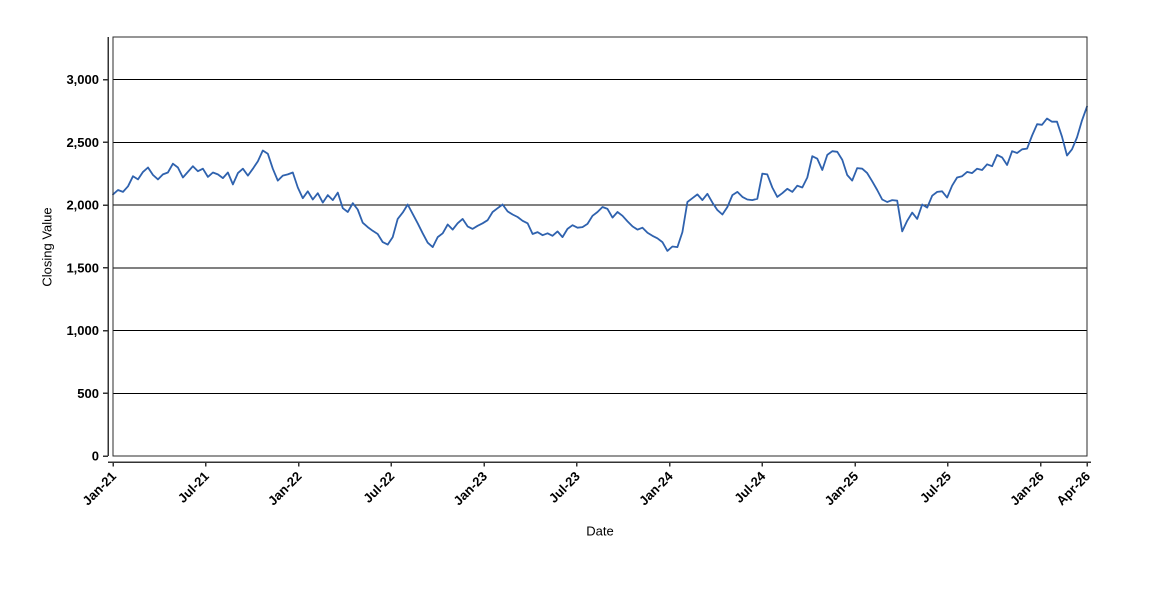 The width and height of the screenshot is (1150, 600). Describe the element at coordinates (1027, 489) in the screenshot. I see `x-tick-label: Jan-26` at that location.